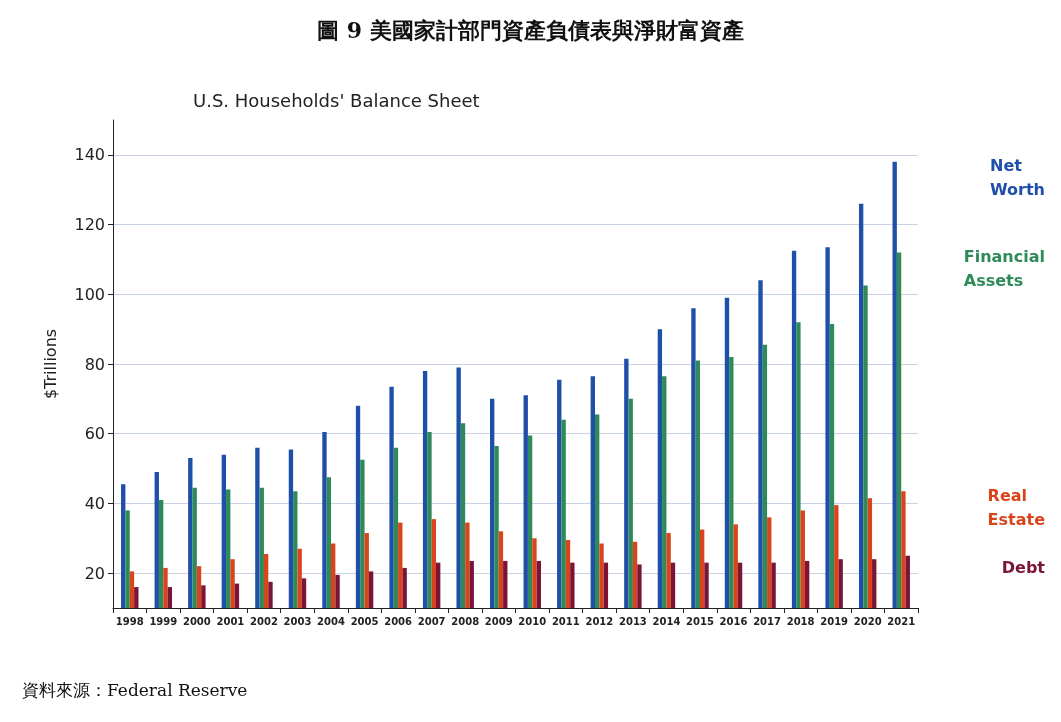 This screenshot has width=1061, height=722. What do you see at coordinates (867, 621) in the screenshot?
I see `x-tick-label: 2020` at bounding box center [867, 621].